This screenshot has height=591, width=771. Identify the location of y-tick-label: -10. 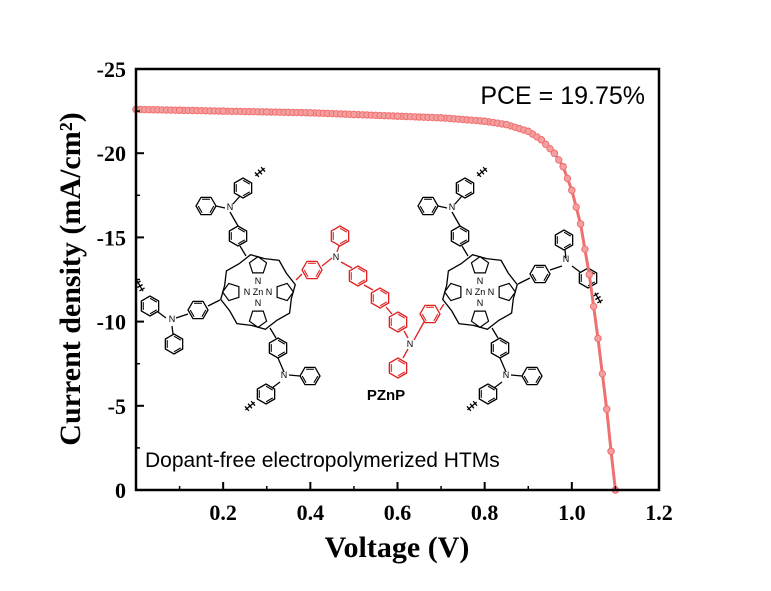
(111, 322).